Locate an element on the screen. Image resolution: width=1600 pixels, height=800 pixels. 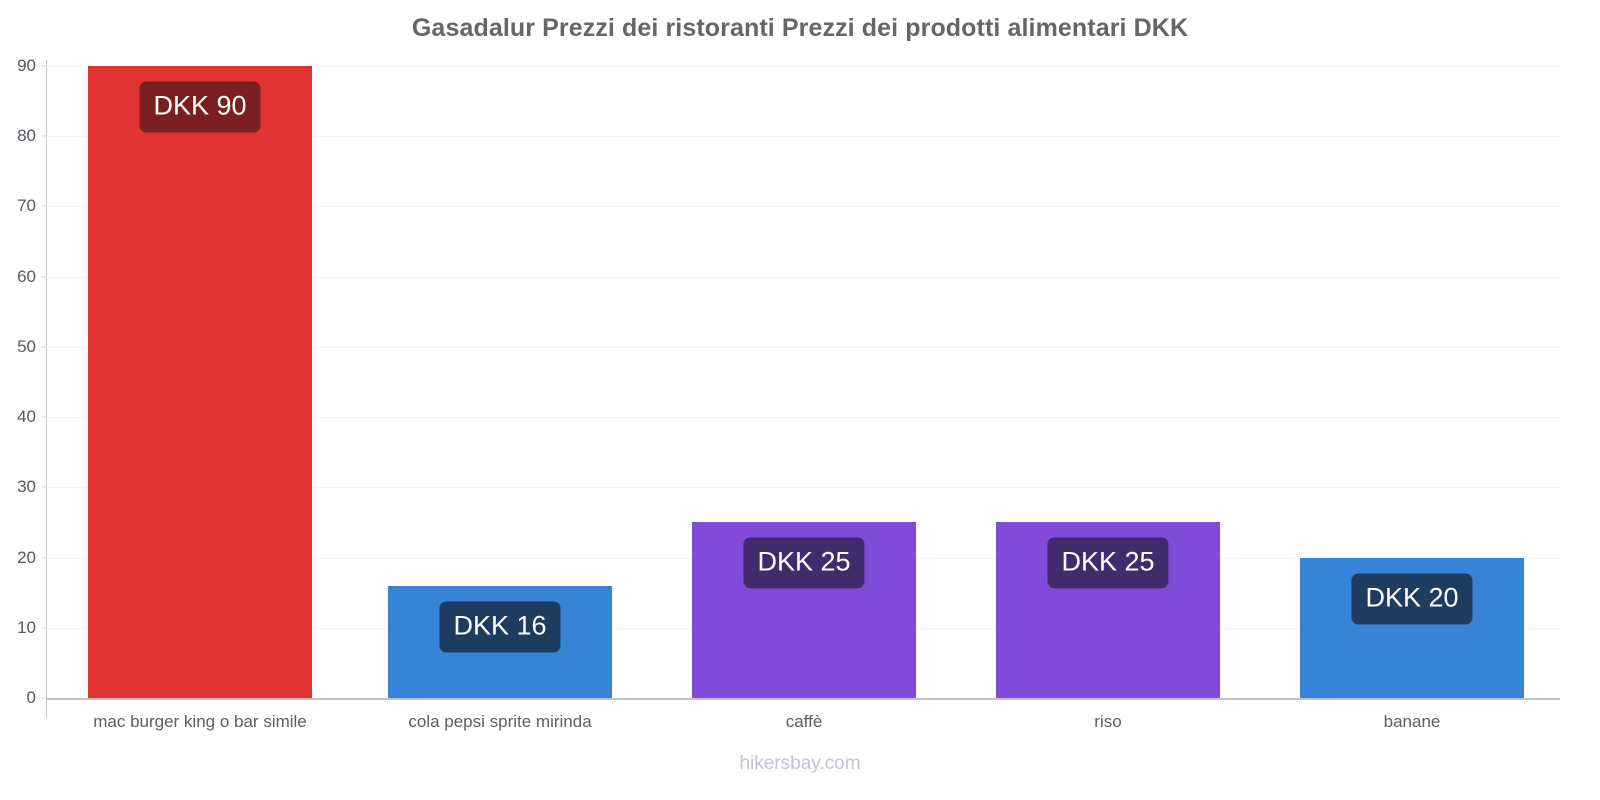
y-axis-tick-label: 40 is located at coordinates (26, 417).